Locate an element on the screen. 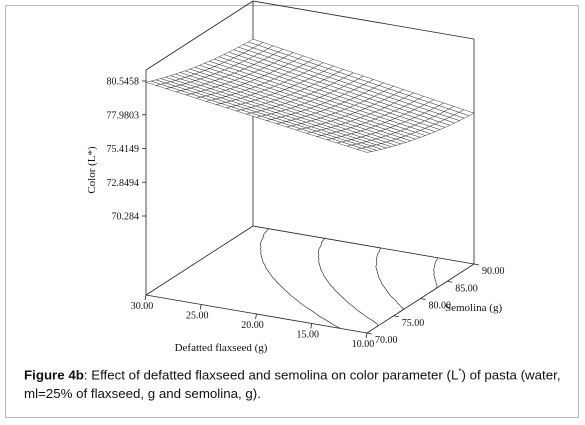 Image resolution: width=585 pixels, height=425 pixels. x-tick-label: 20.00 is located at coordinates (252, 325).